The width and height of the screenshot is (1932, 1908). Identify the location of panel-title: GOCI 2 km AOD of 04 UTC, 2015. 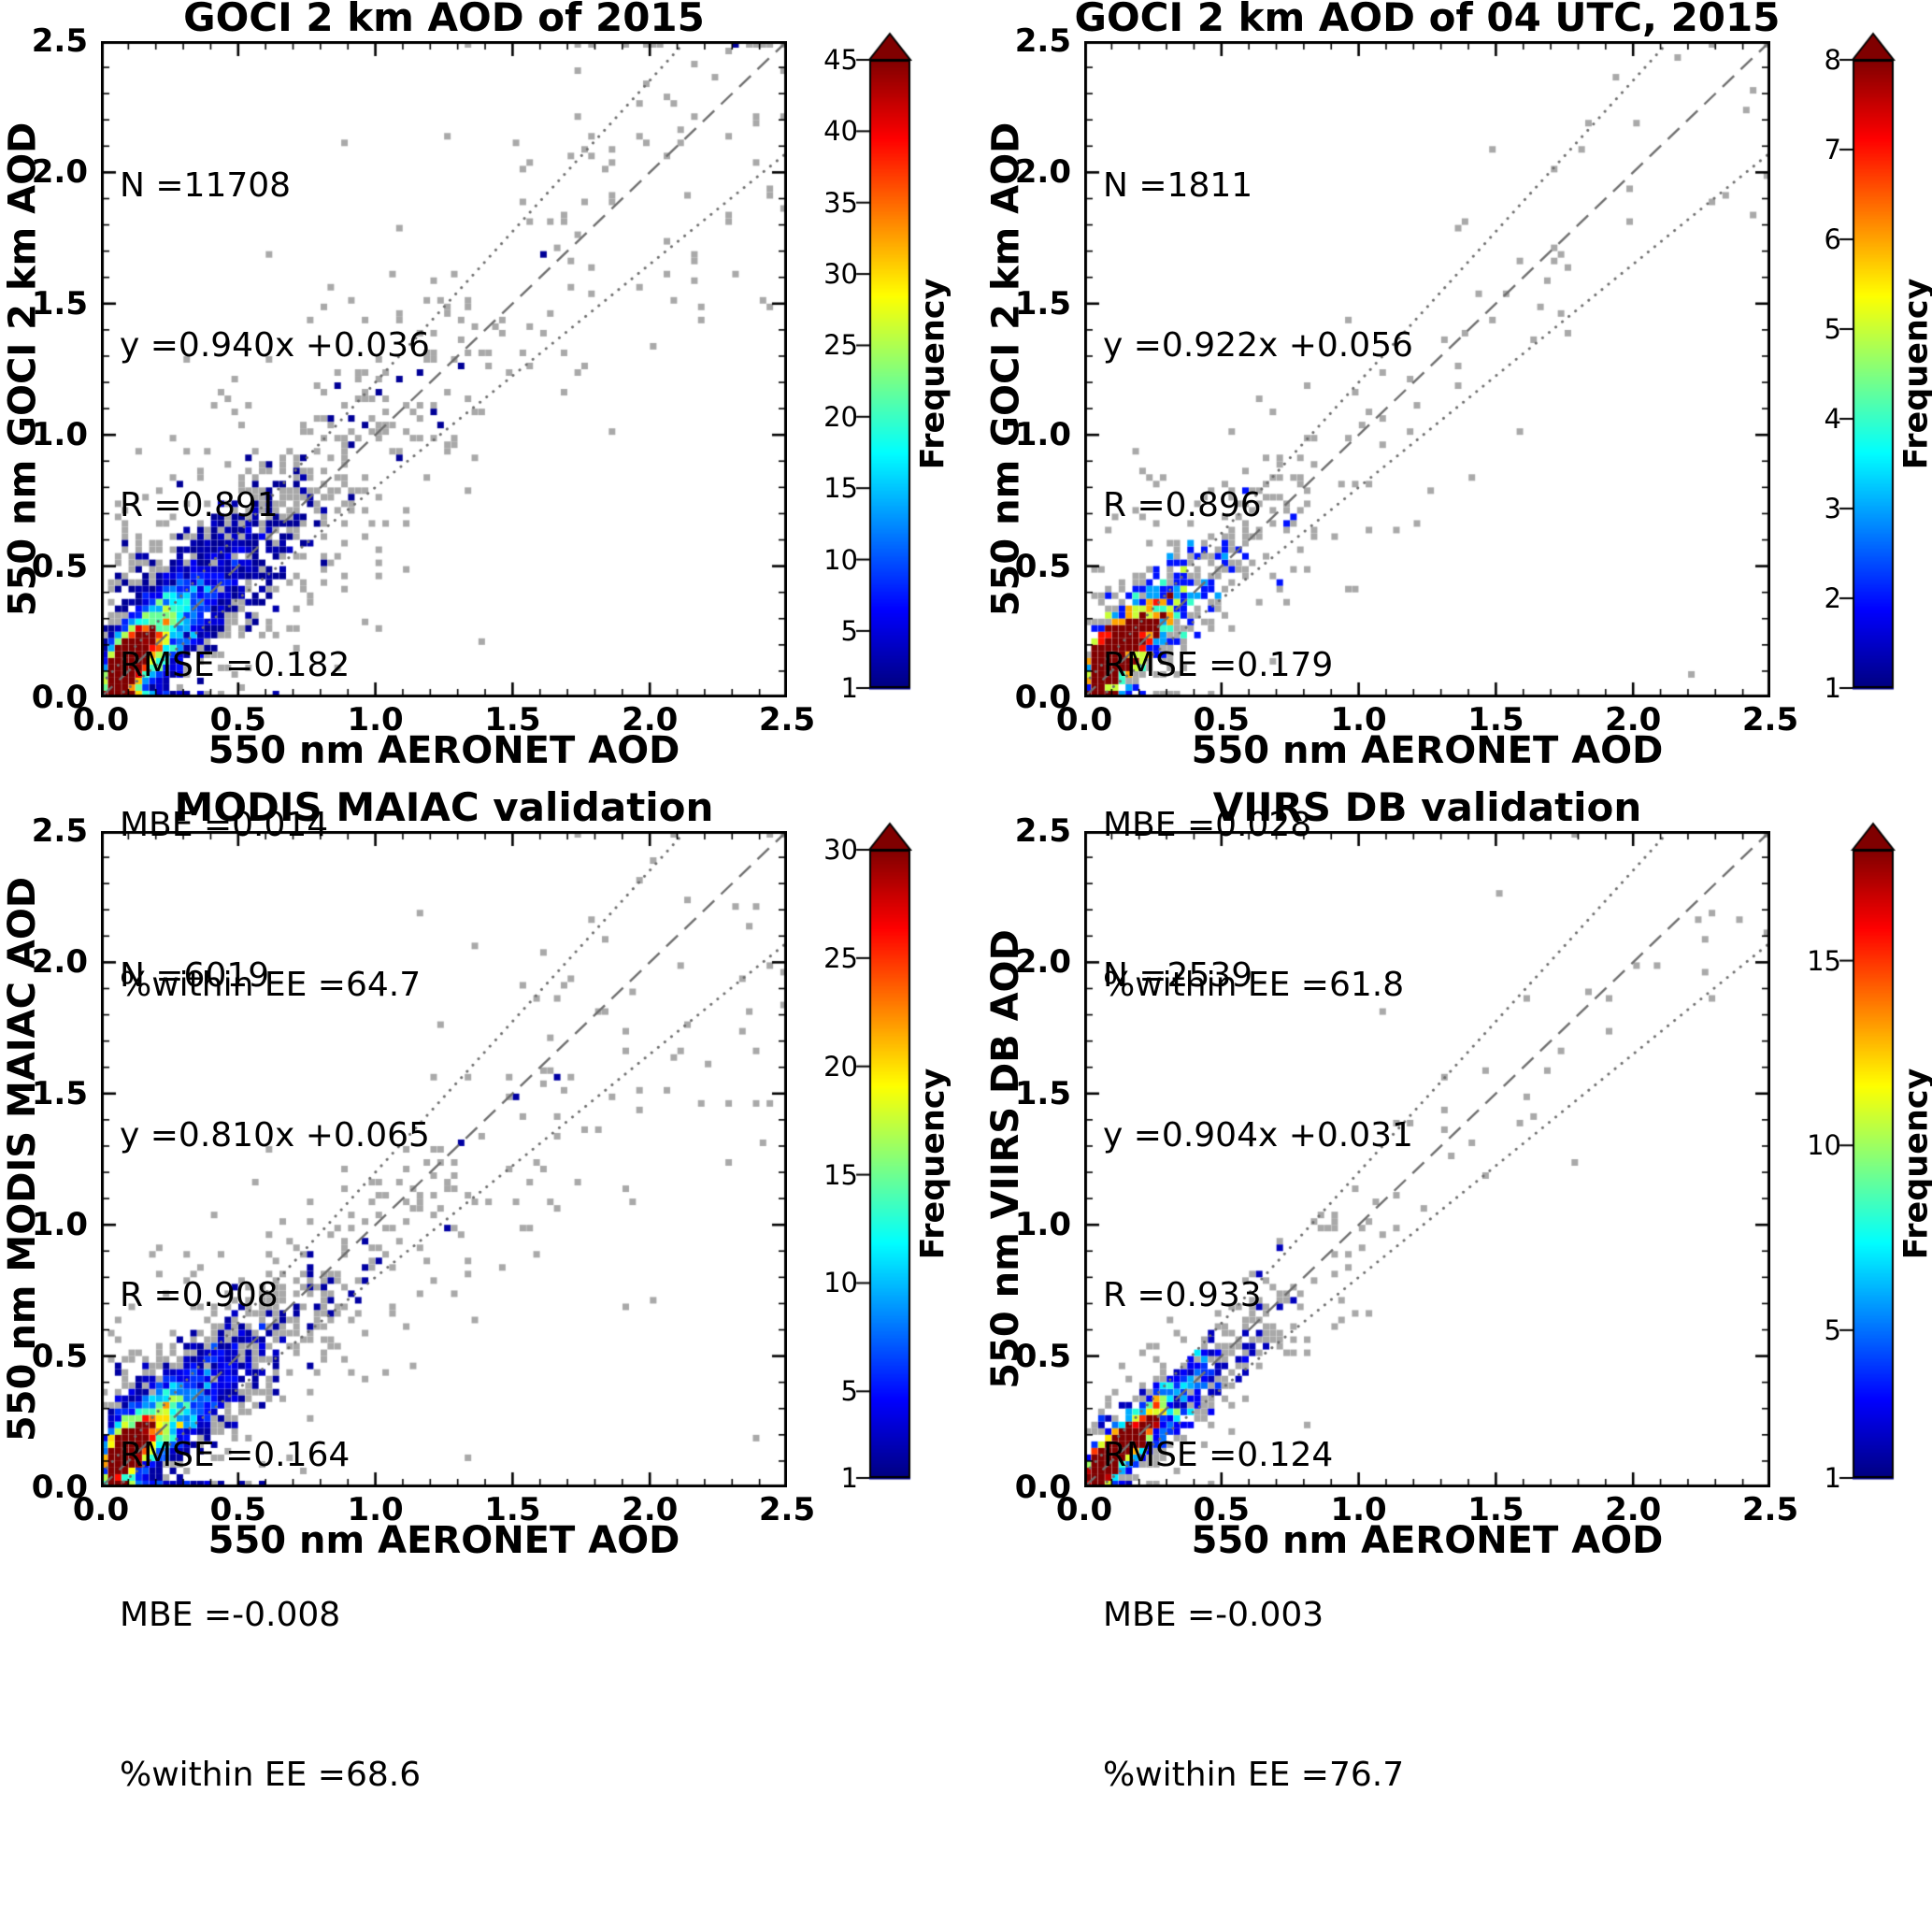
(1427, 20).